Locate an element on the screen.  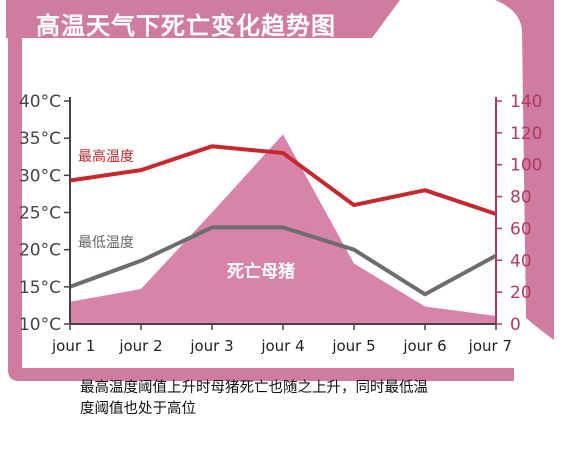
label-dead-sows: 死亡母猪 is located at coordinates (261, 271).